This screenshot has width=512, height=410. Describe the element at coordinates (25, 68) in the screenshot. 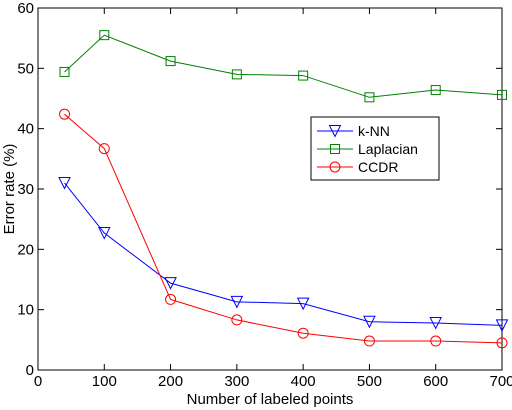

I see `y-tick-label: 50` at that location.